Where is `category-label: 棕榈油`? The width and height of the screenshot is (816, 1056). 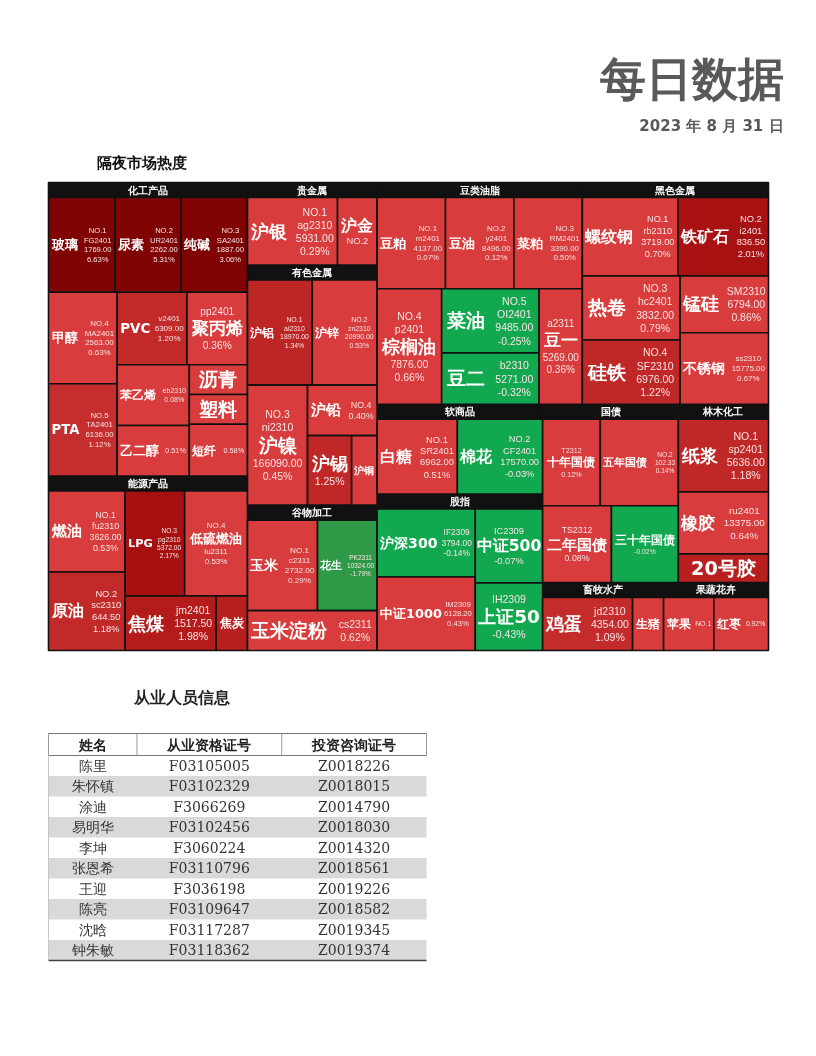
category-label: 棕榈油 is located at coordinates (409, 346).